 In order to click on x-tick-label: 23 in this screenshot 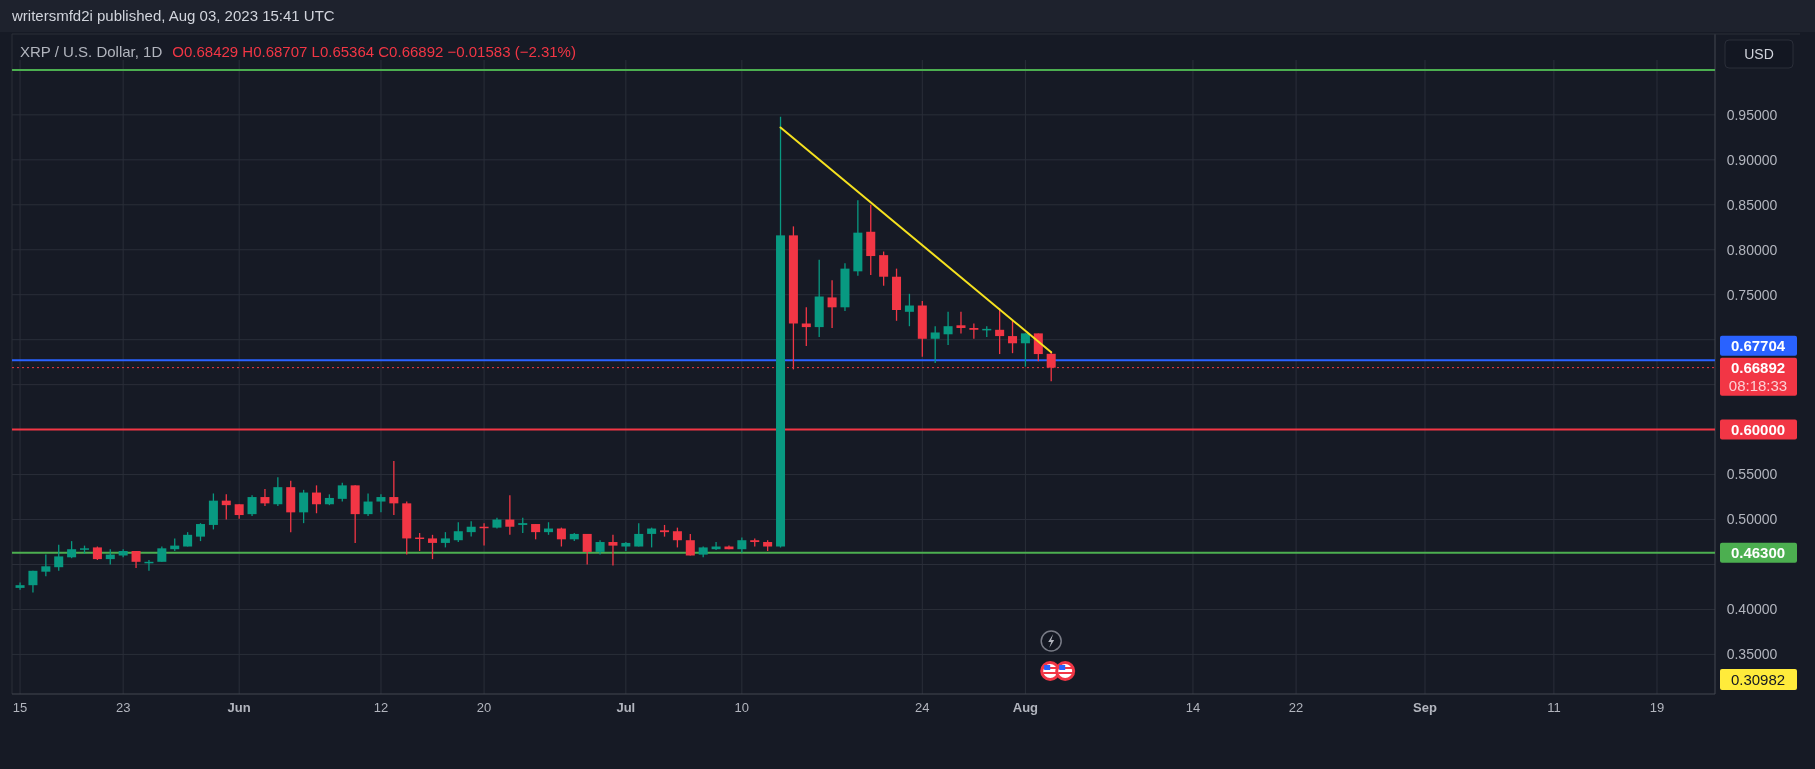, I will do `click(123, 707)`.